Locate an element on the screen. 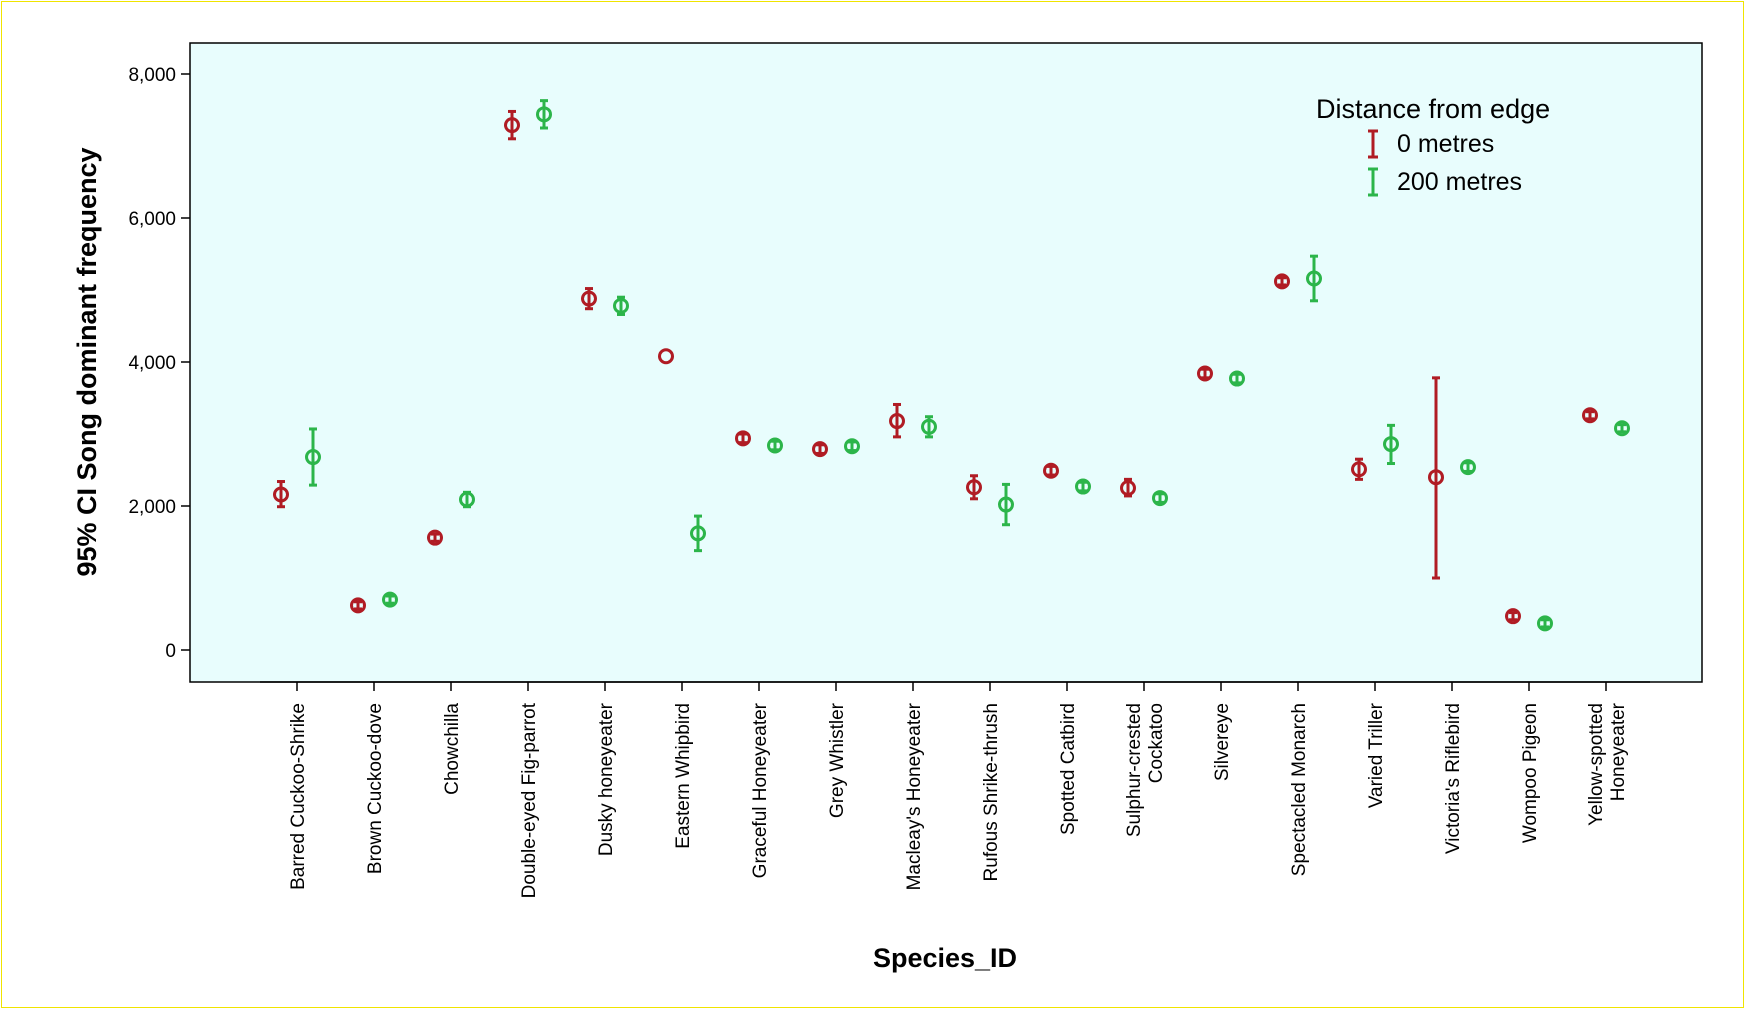 This screenshot has height=1011, width=1747. x-tick-label: Spectacled Monarch is located at coordinates (1299, 789).